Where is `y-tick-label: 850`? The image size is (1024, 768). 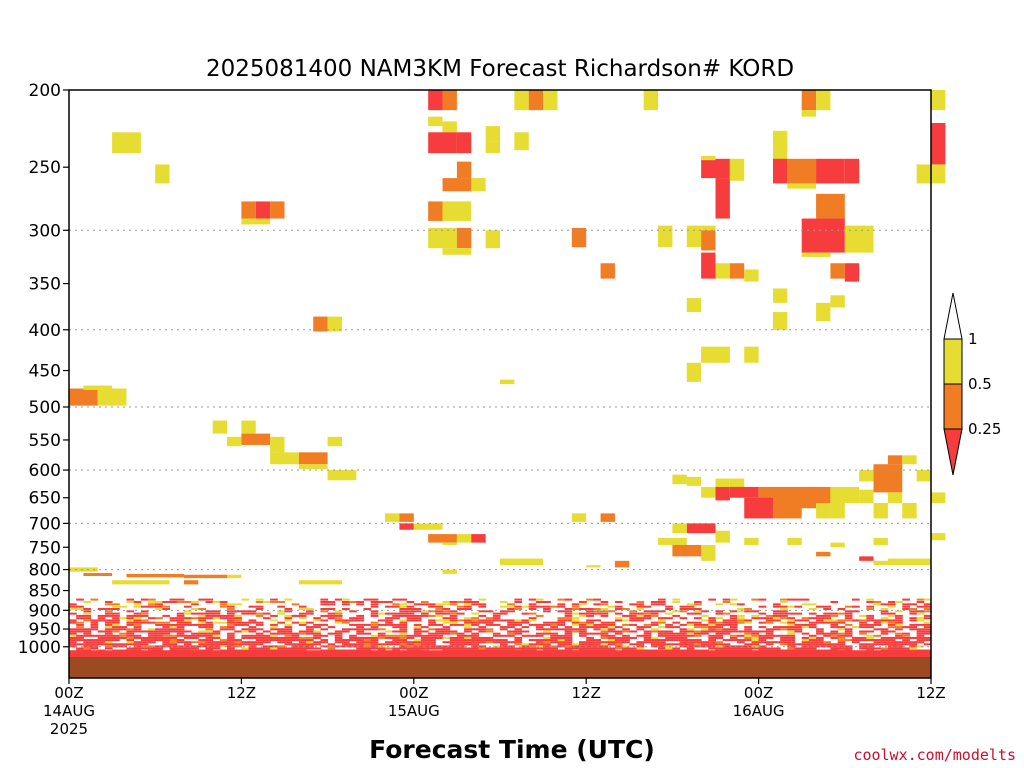 y-tick-label: 850 is located at coordinates (45, 592).